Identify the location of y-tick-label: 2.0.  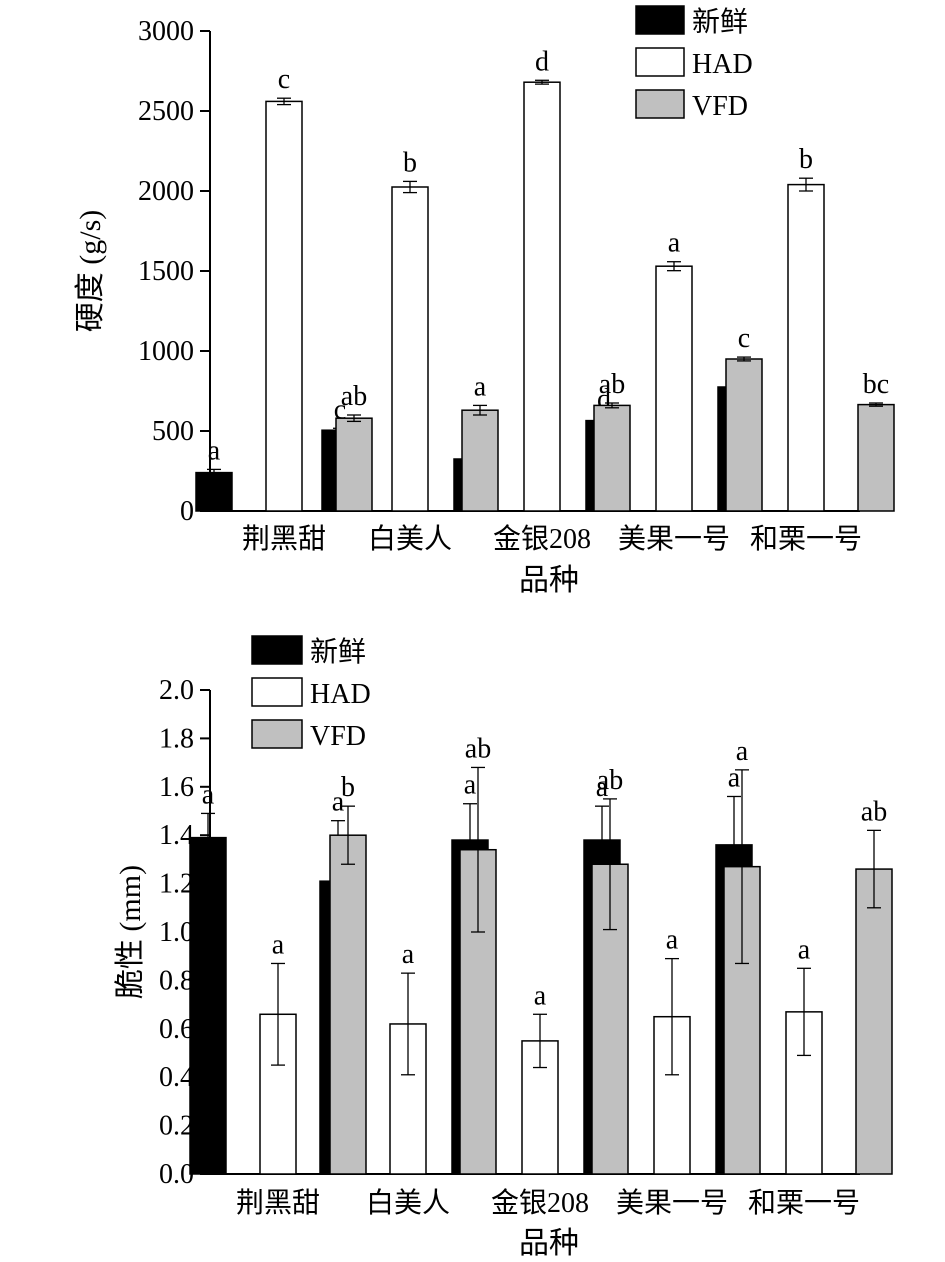
(176, 690).